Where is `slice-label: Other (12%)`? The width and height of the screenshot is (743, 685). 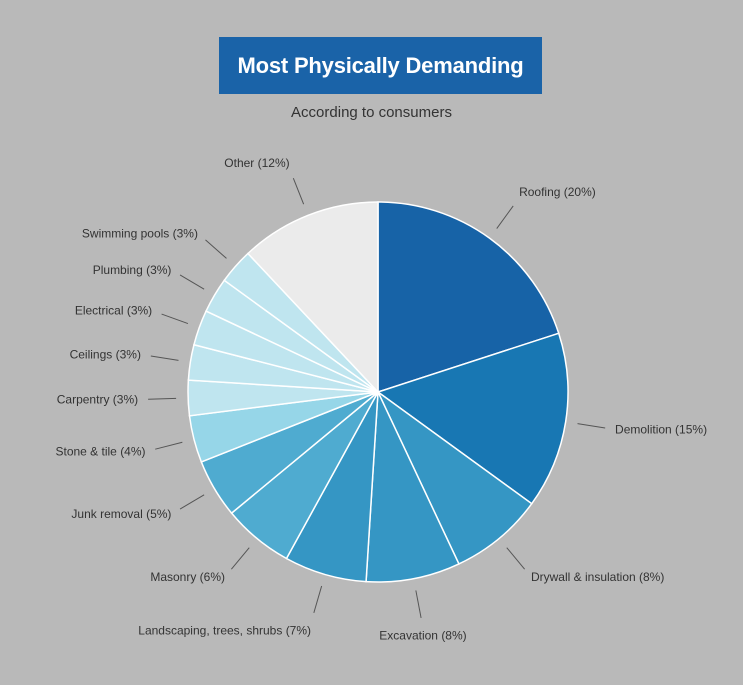
slice-label: Other (12%) is located at coordinates (256, 163).